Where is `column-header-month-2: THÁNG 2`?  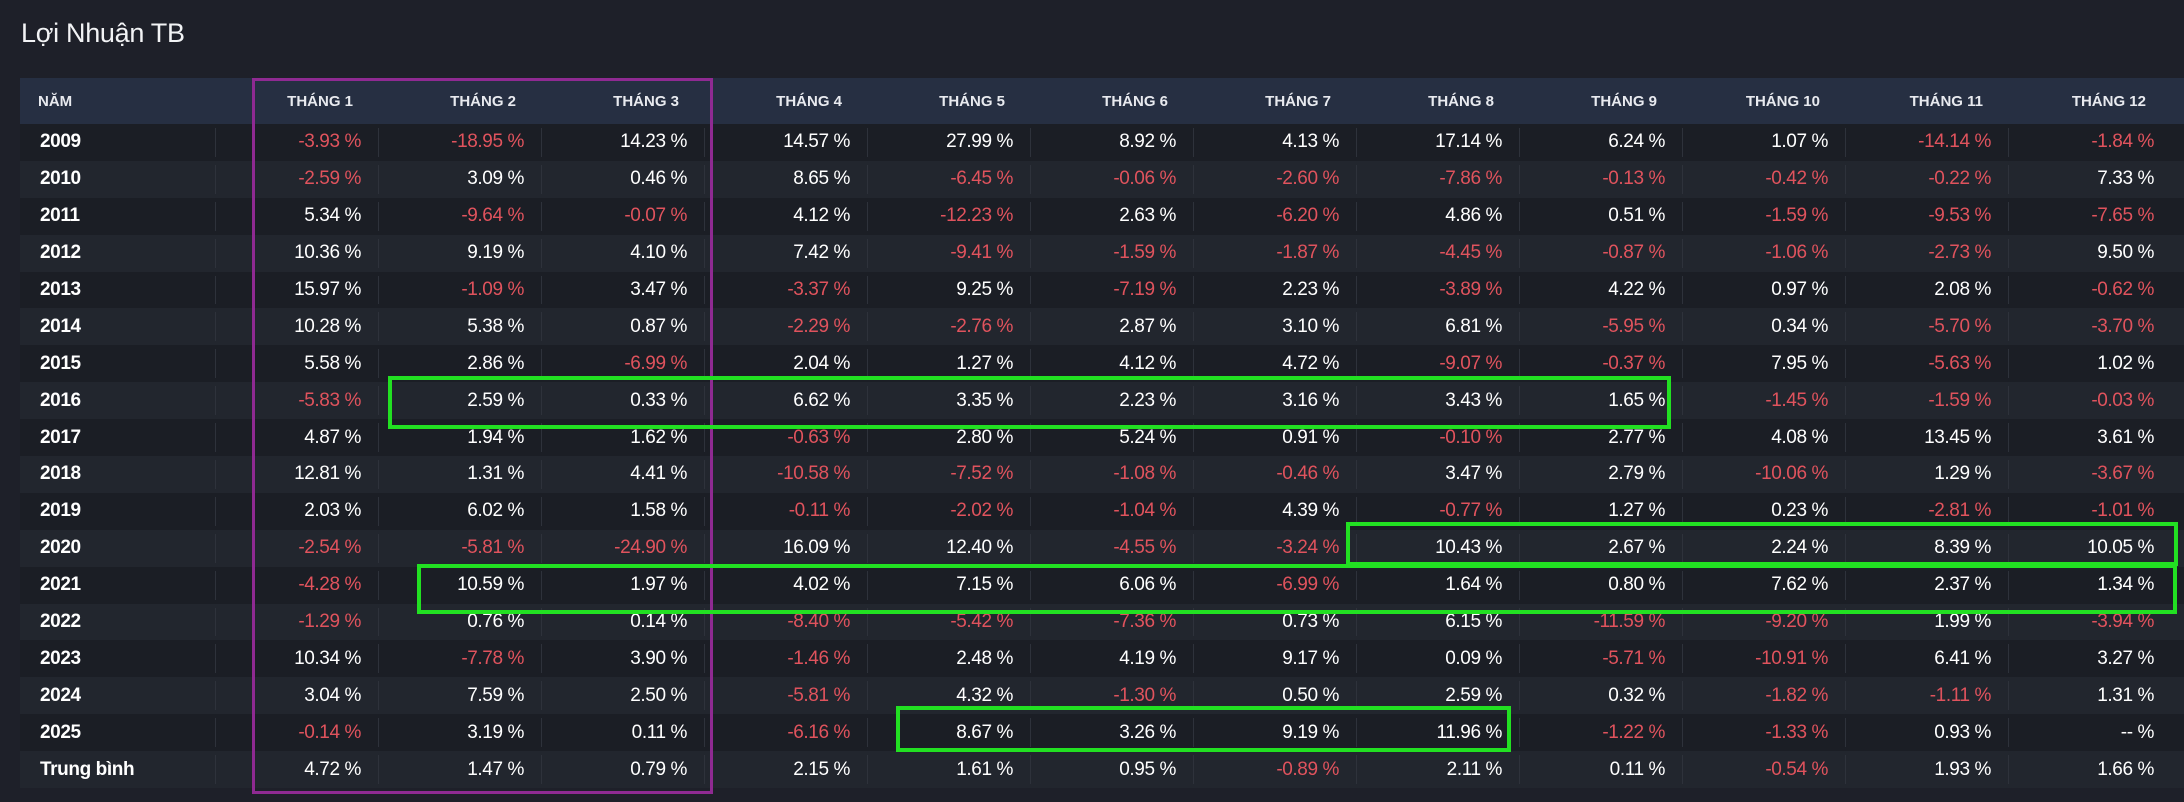 column-header-month-2: THÁNG 2 is located at coordinates (483, 101).